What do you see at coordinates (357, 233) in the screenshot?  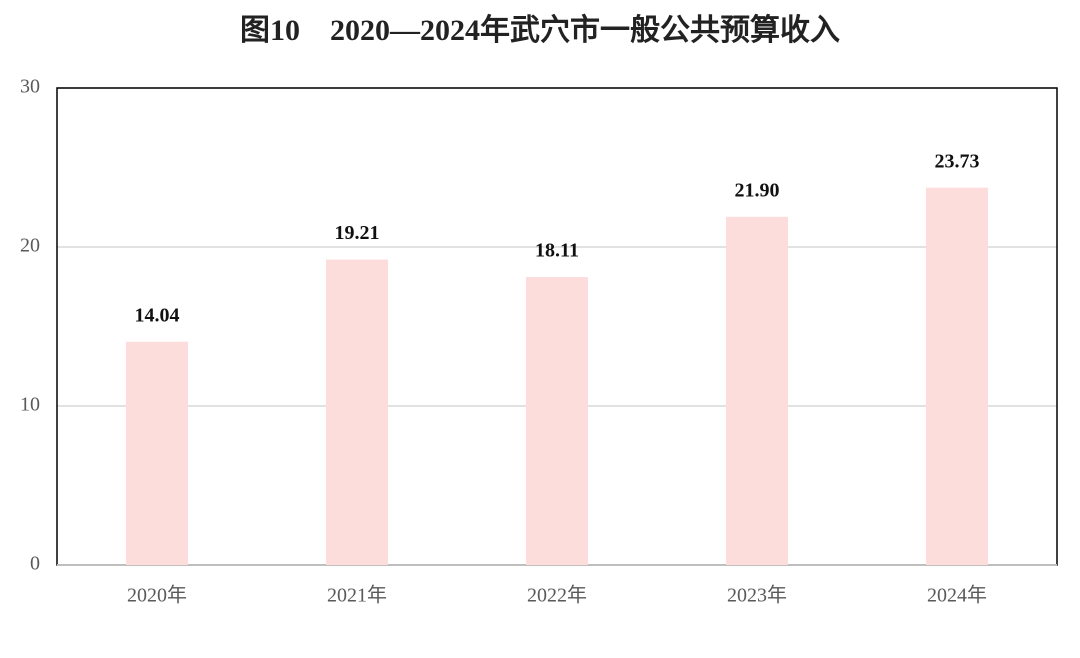 I see `value-label: 19.21` at bounding box center [357, 233].